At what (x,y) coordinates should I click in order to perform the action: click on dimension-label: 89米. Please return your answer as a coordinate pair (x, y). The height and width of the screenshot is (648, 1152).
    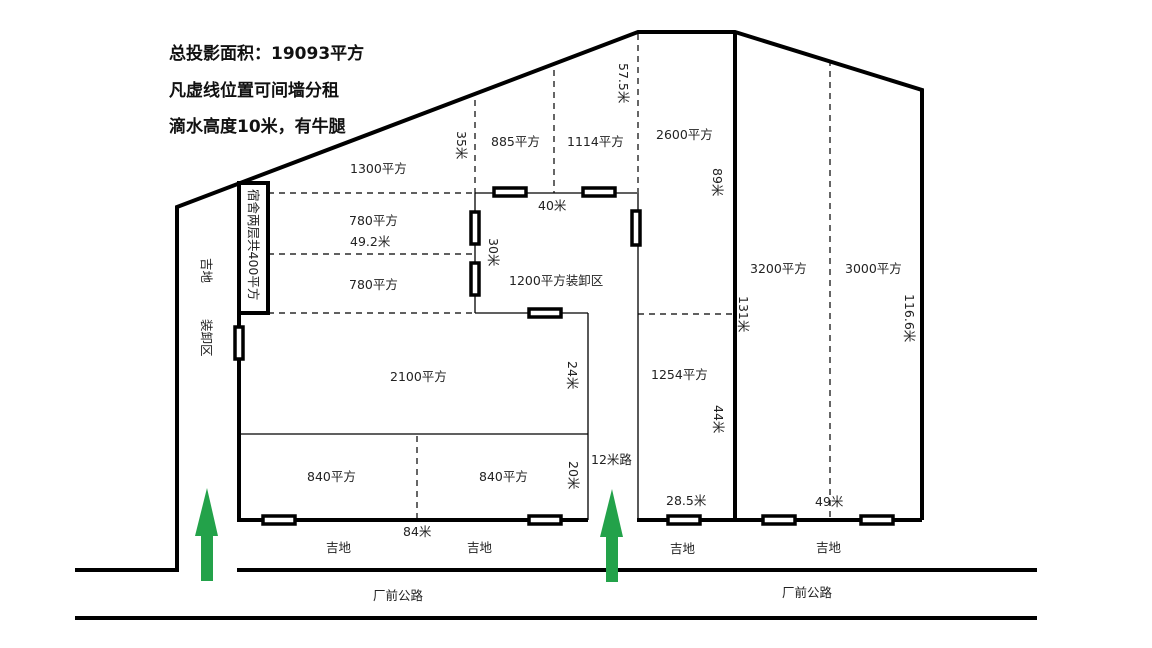
    Looking at the image, I should click on (717, 182).